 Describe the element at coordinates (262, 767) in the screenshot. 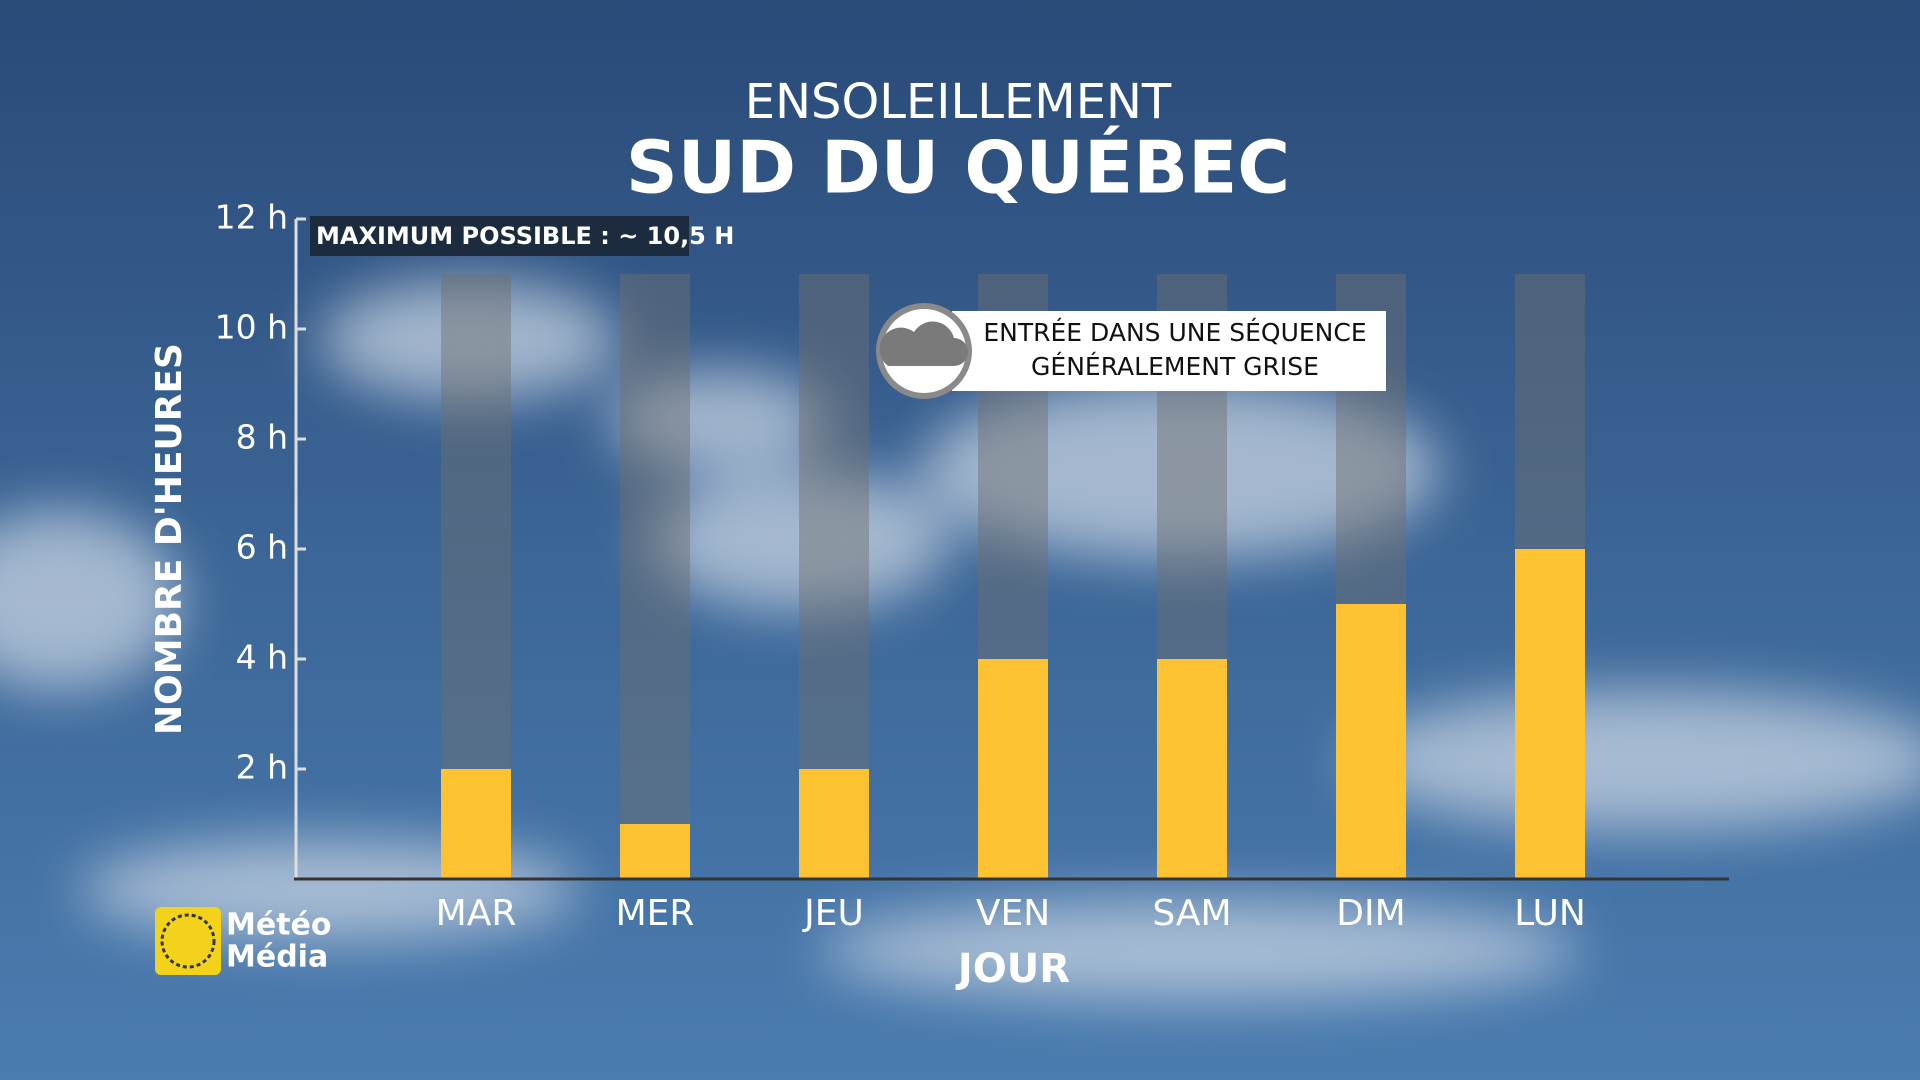

I see `y-tick-label: 2 h` at that location.